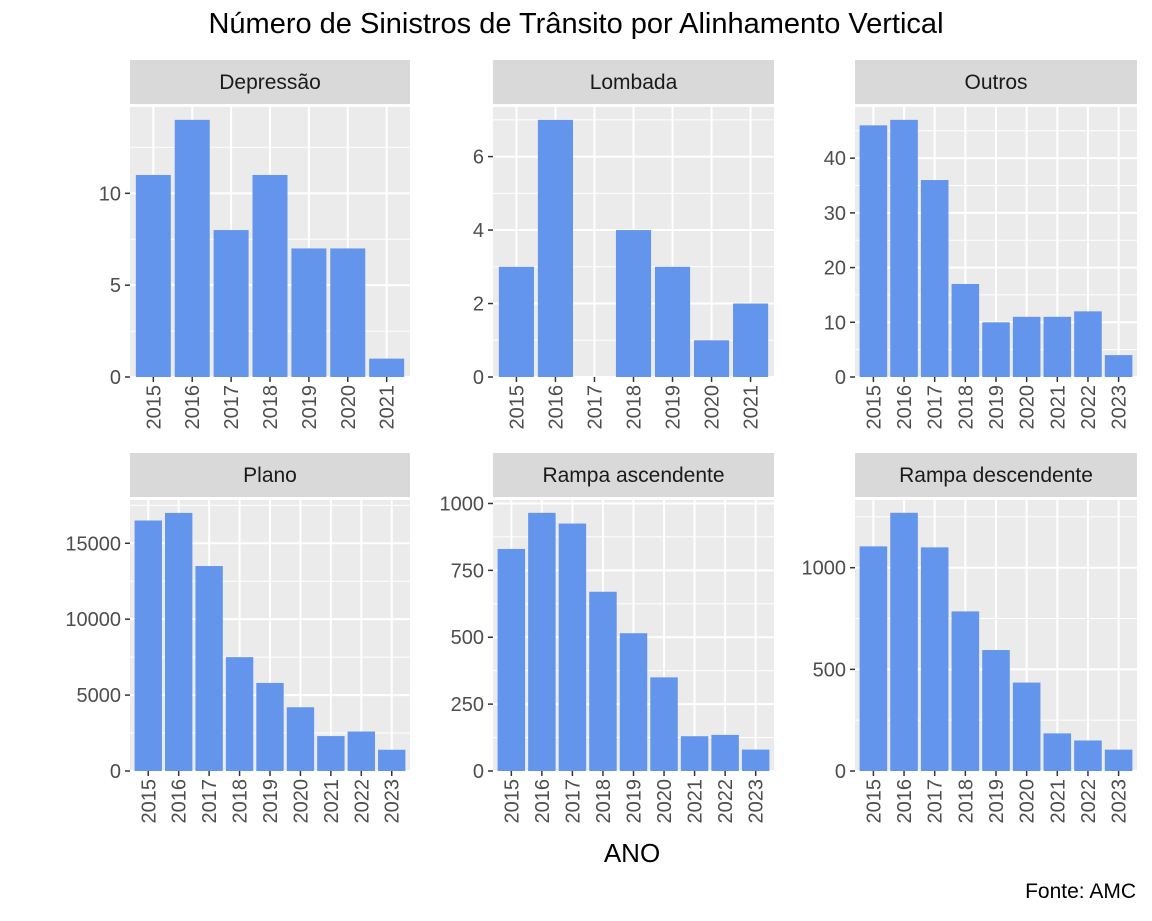 This screenshot has height=921, width=1152. I want to click on y-tick-label: 10, so click(110, 194).